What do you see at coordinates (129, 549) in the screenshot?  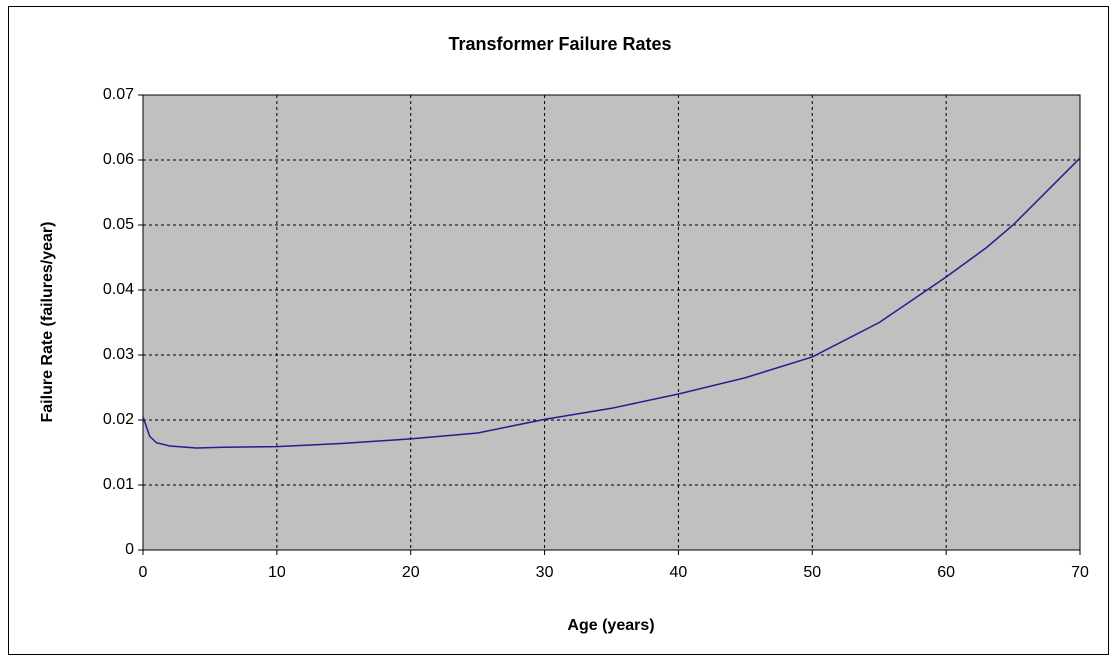 I see `y-tick-label: 0` at bounding box center [129, 549].